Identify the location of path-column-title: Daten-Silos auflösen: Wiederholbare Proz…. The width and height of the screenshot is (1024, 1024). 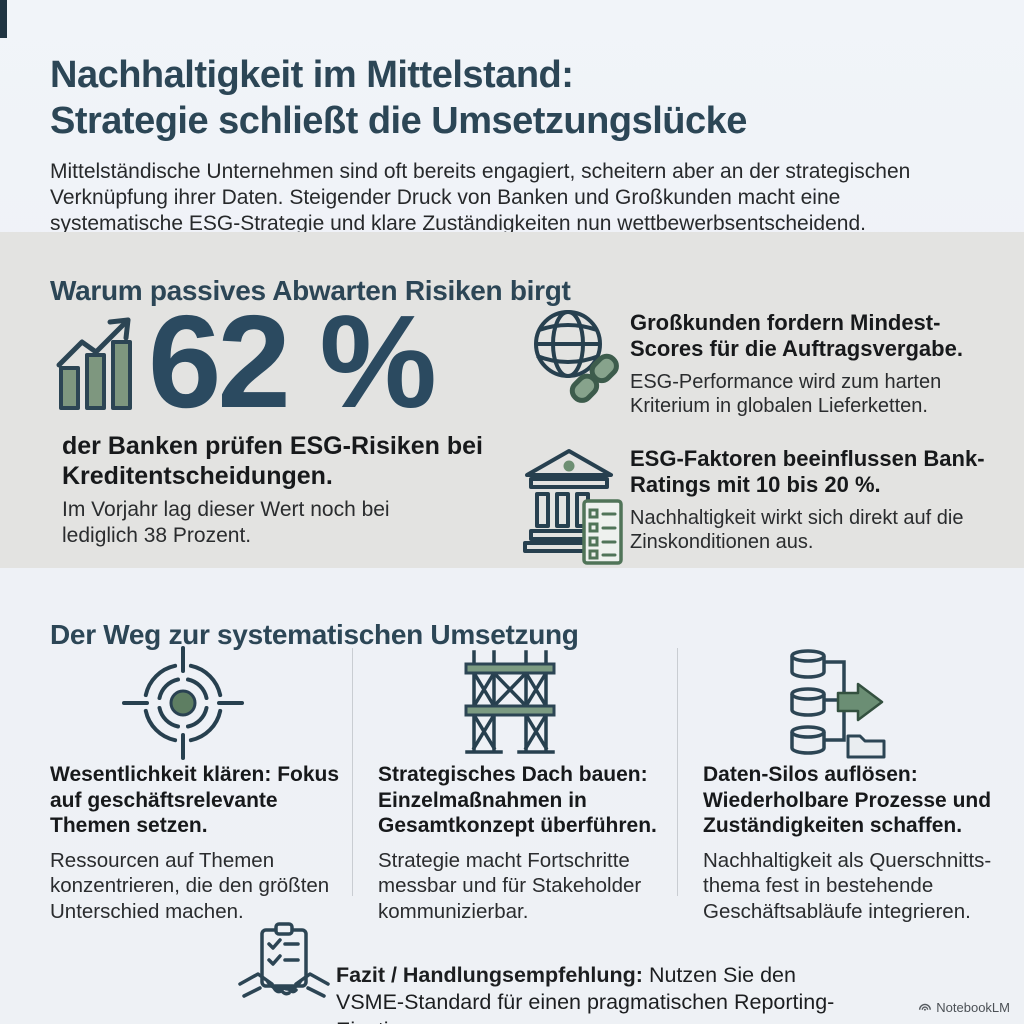
(847, 800).